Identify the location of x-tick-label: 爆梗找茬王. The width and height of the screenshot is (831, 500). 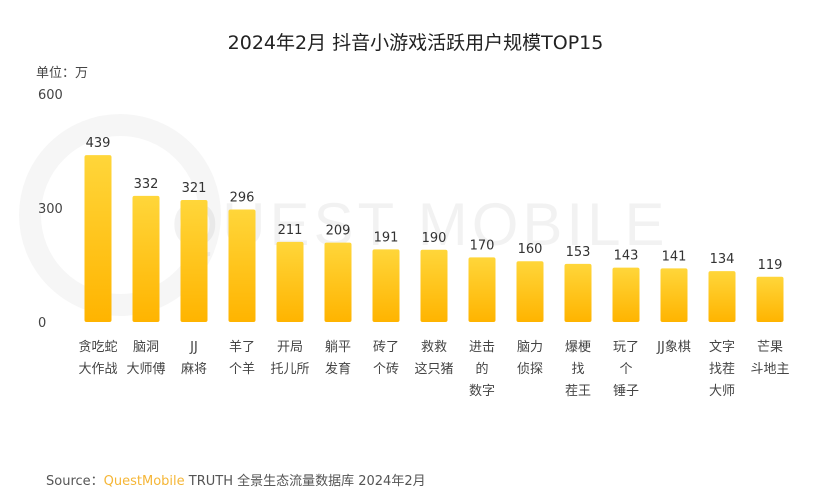
(578, 369).